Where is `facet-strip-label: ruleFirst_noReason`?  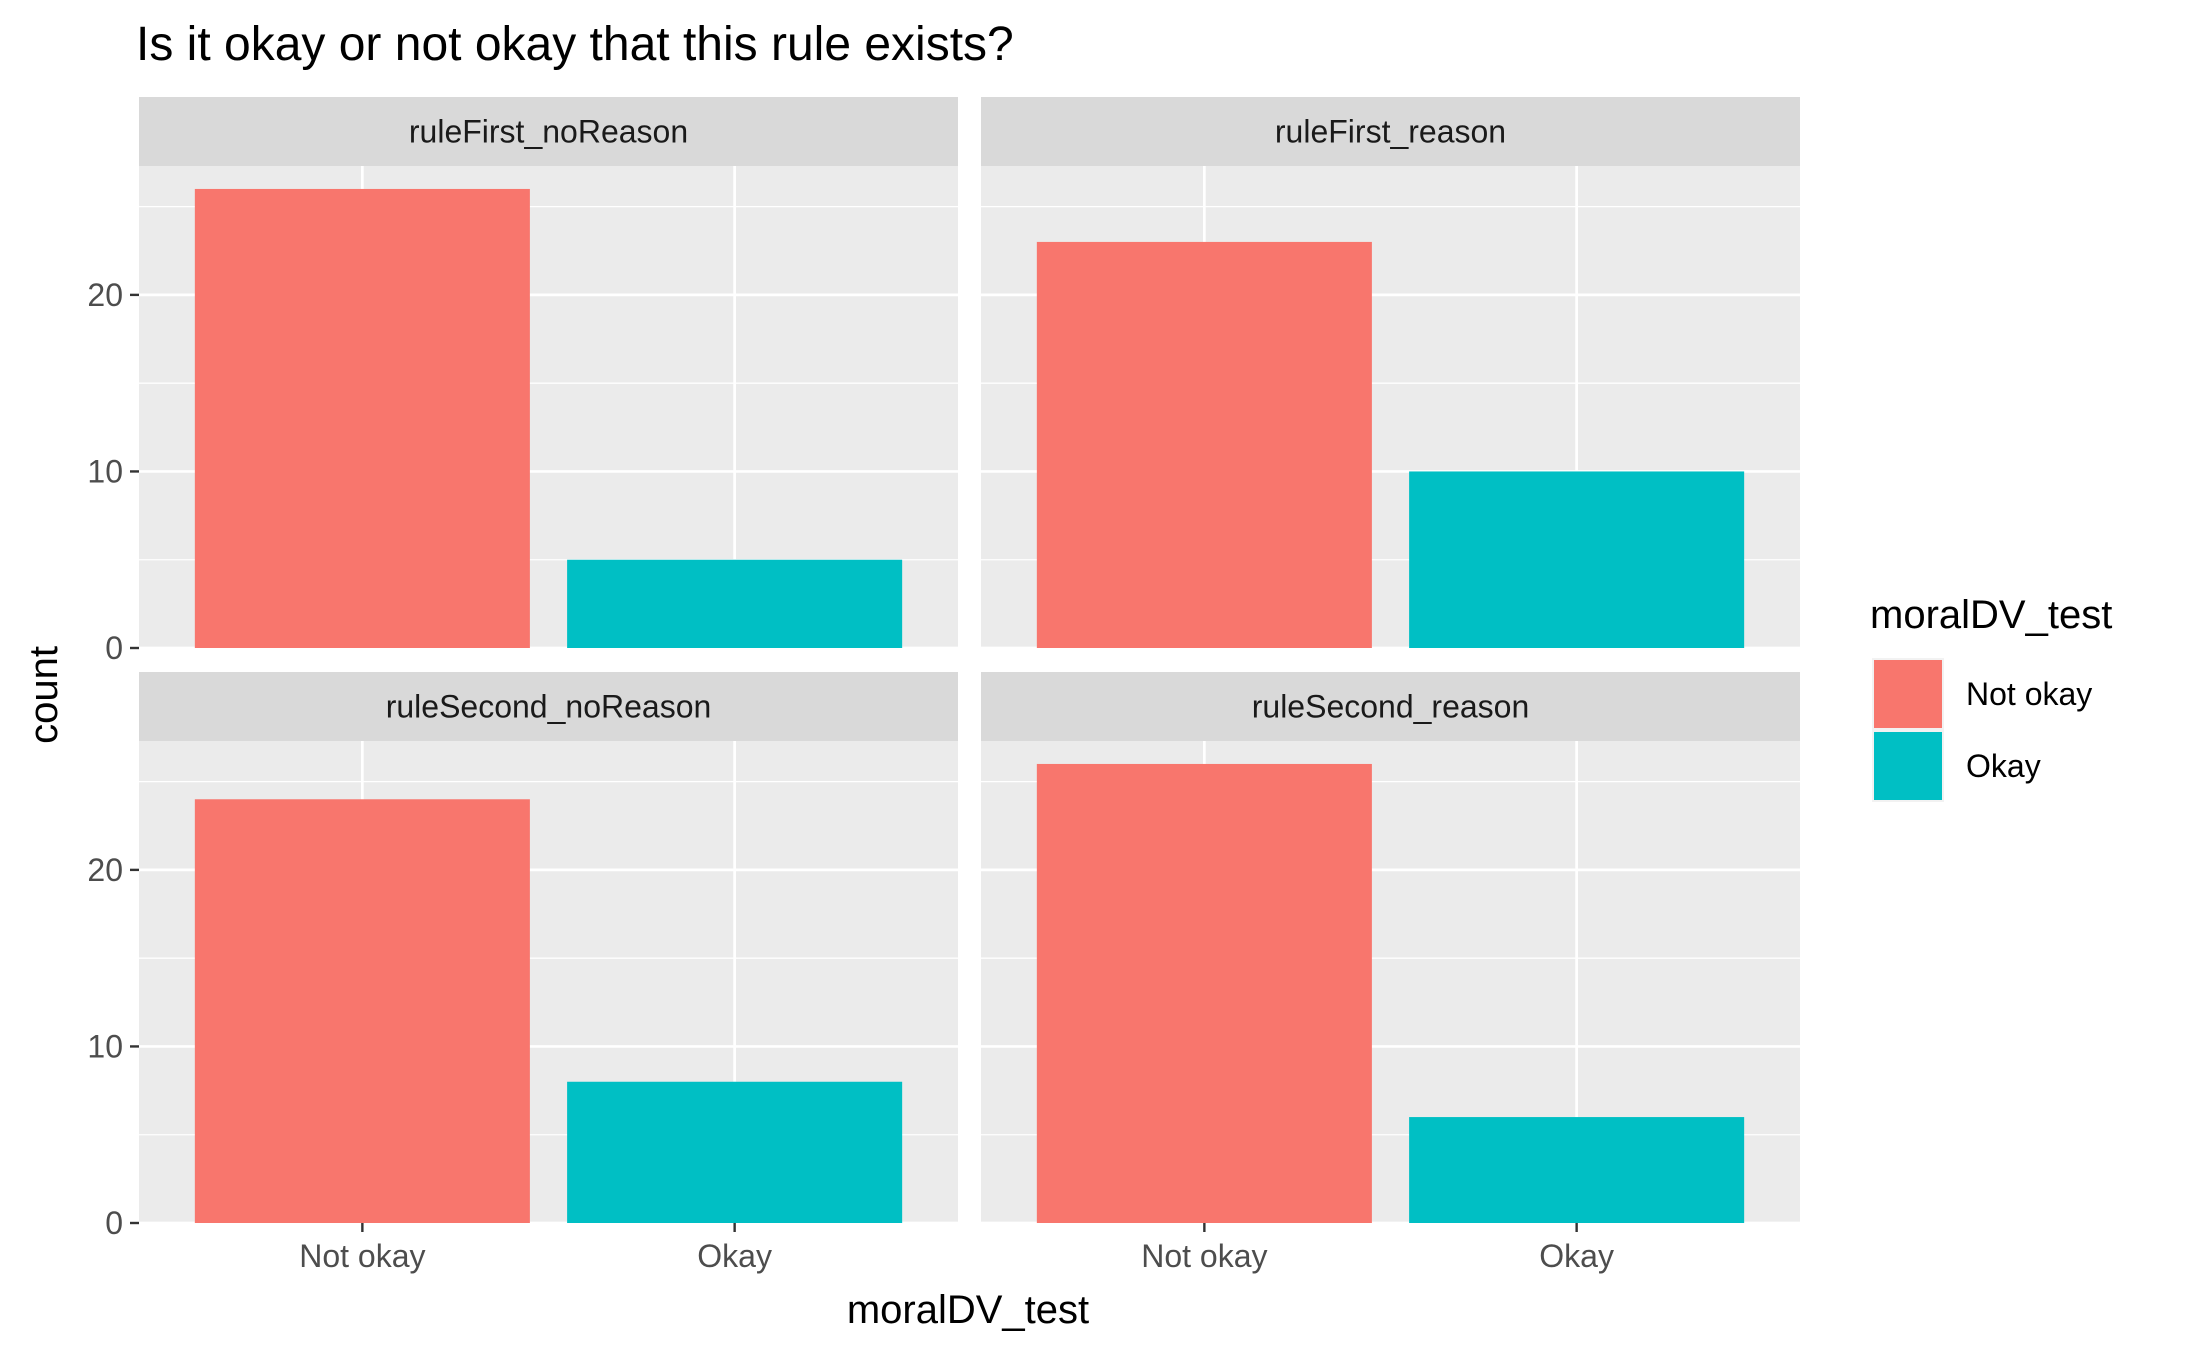
facet-strip-label: ruleFirst_noReason is located at coordinates (548, 132).